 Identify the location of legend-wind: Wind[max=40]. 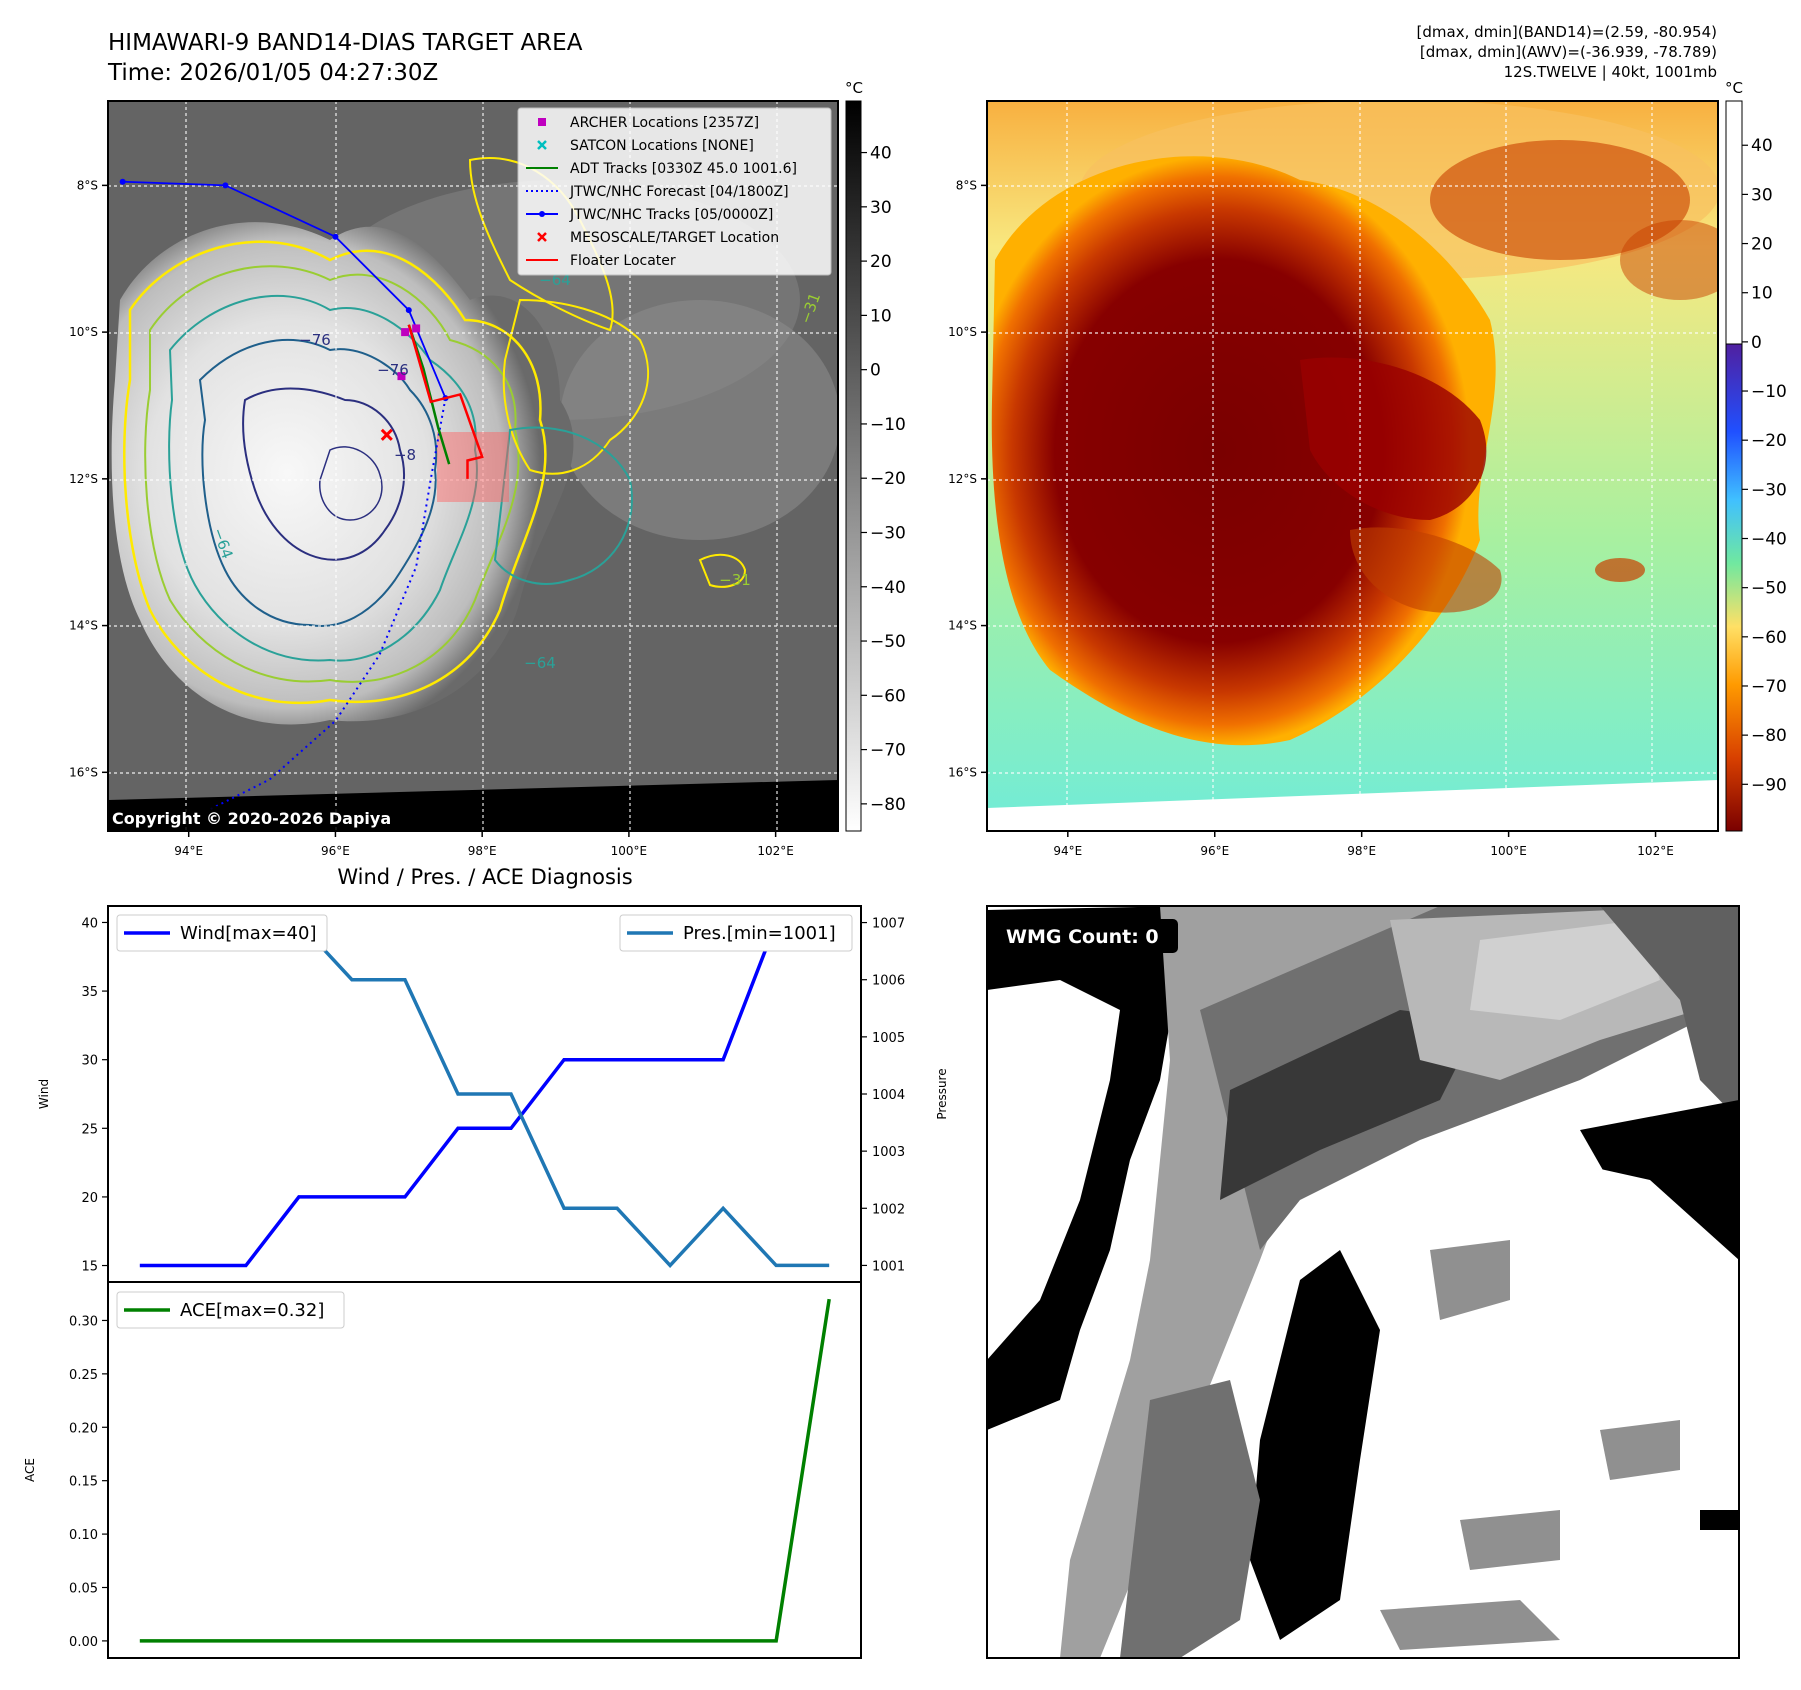
(248, 933).